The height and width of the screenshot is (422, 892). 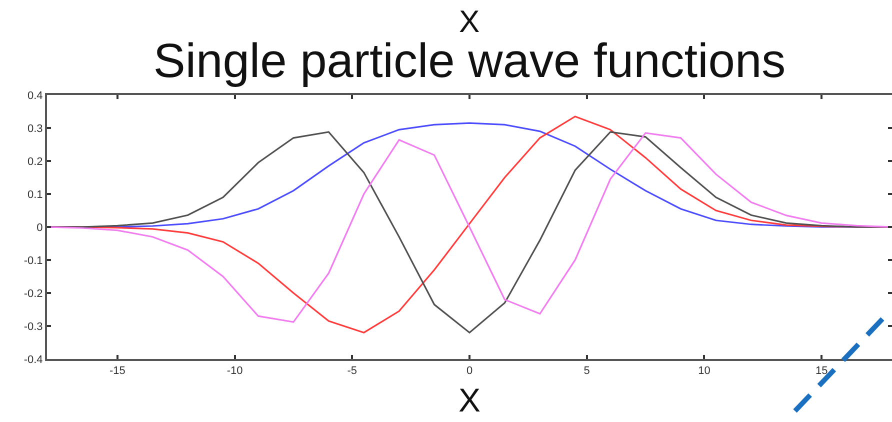 What do you see at coordinates (35, 96) in the screenshot?
I see `y-tick-label: 0.4` at bounding box center [35, 96].